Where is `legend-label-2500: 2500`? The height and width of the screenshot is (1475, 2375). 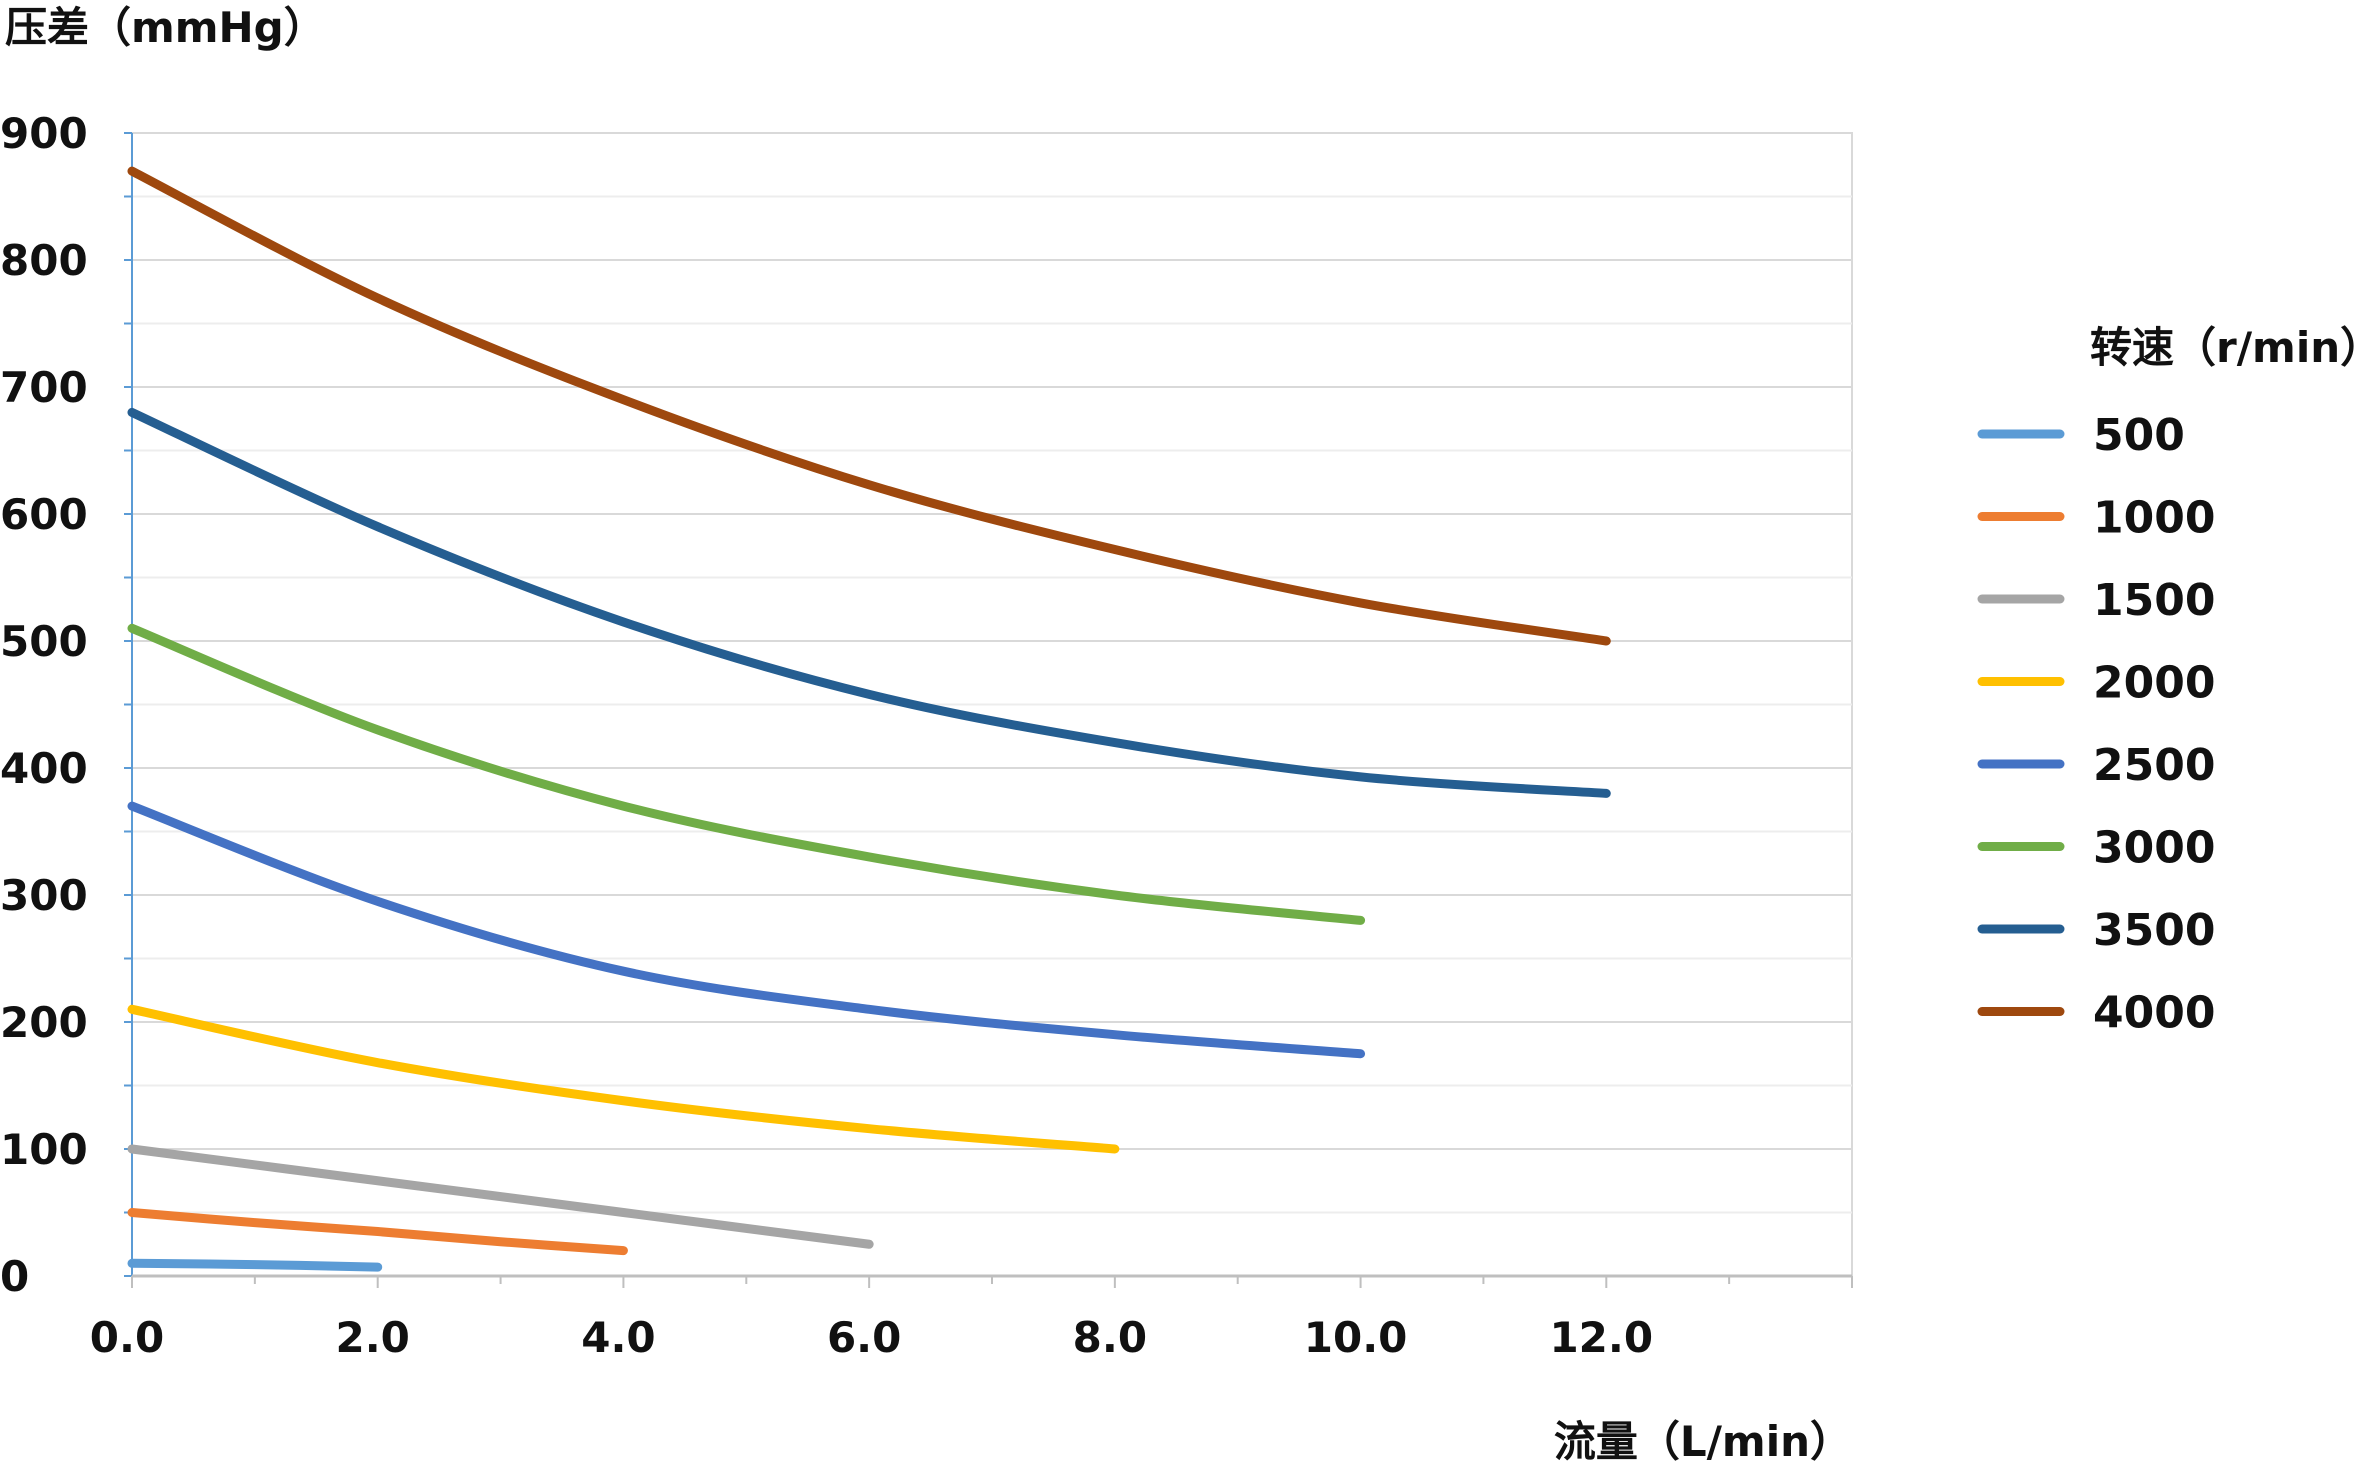
legend-label-2500: 2500 is located at coordinates (2154, 765).